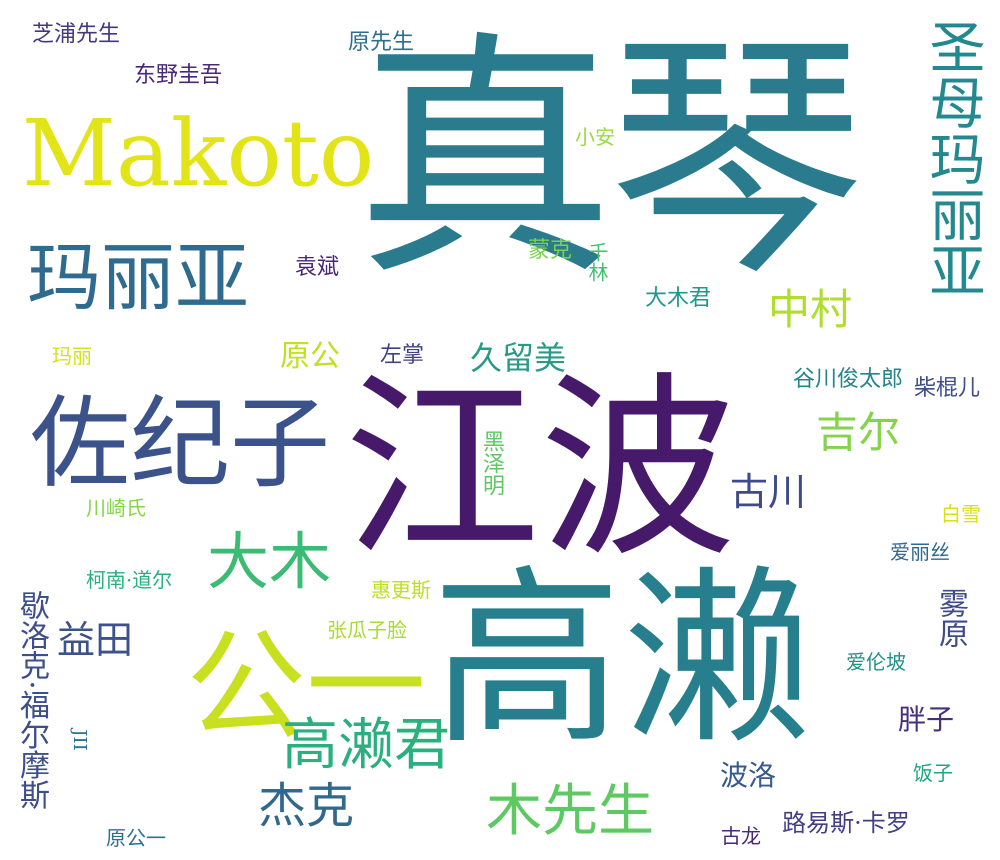 This screenshot has width=1000, height=860. Describe the element at coordinates (79, 740) in the screenshot. I see `word-jii: JII` at that location.